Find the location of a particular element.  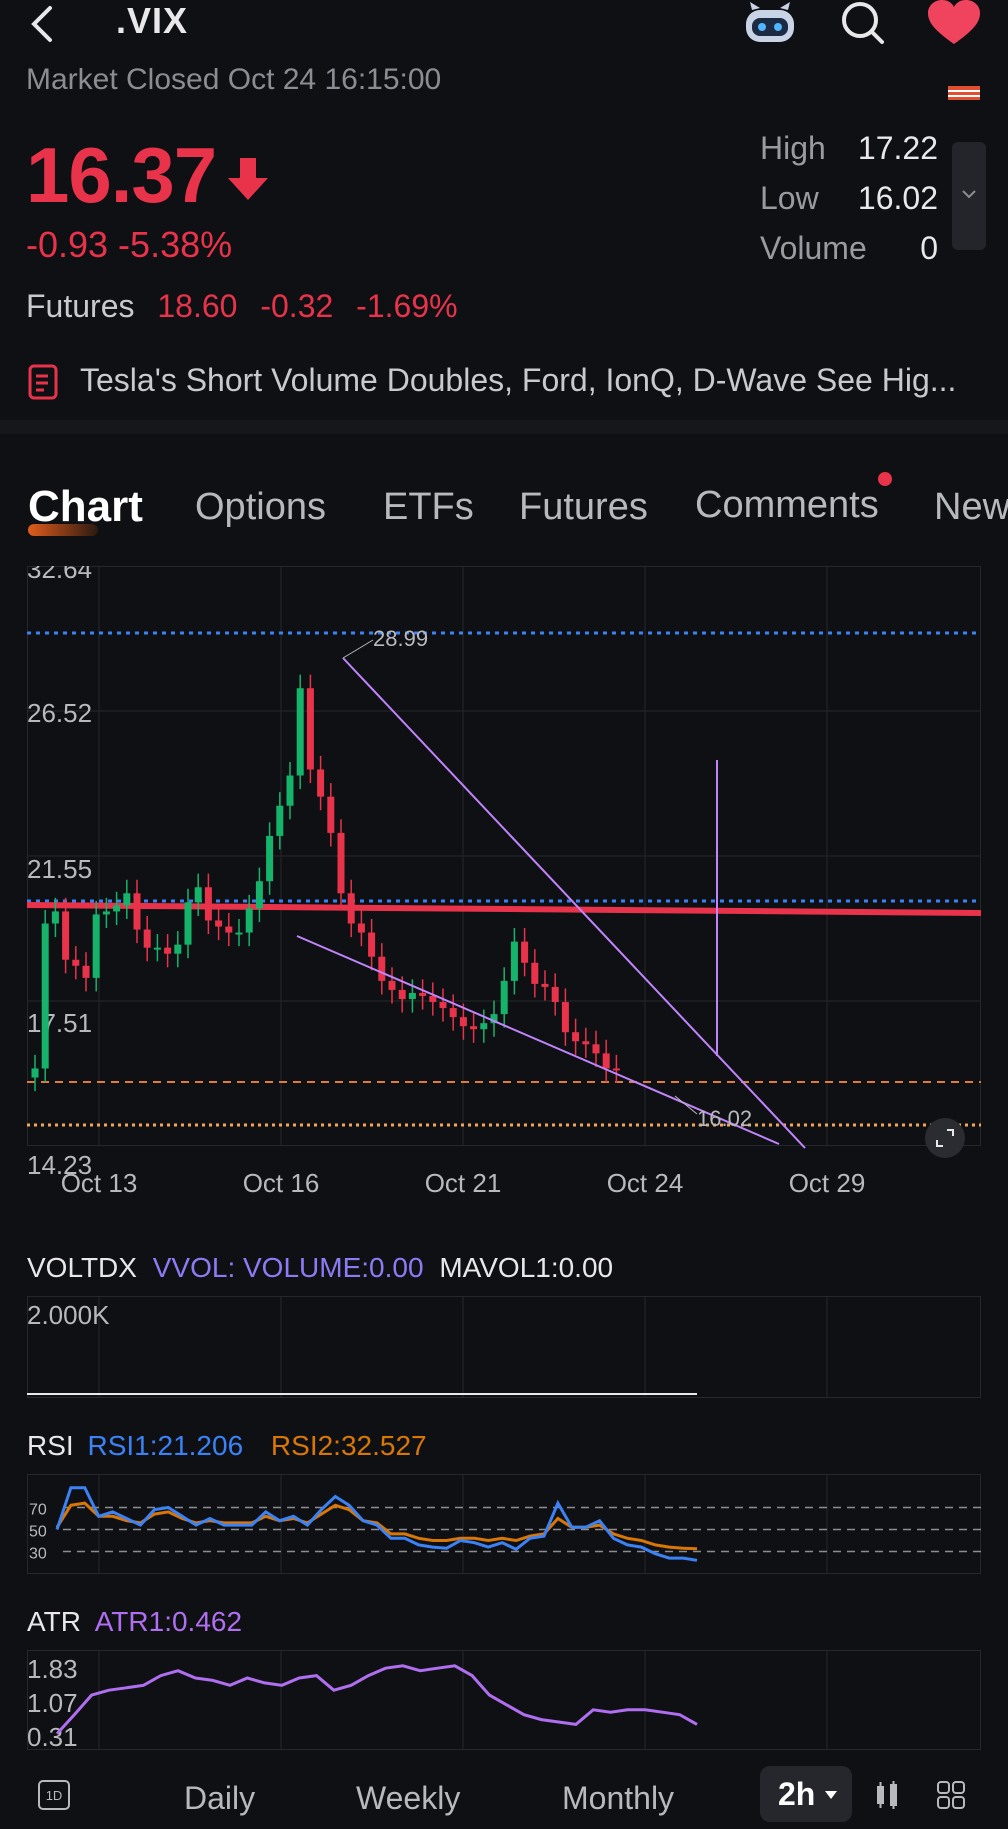

period-monthly: Monthly is located at coordinates (618, 1798).